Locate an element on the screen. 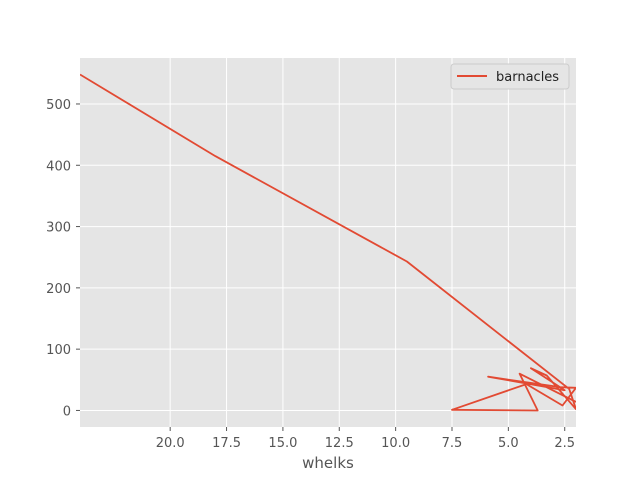 Image resolution: width=640 pixels, height=480 pixels. y-tick-label: 200 is located at coordinates (58, 289).